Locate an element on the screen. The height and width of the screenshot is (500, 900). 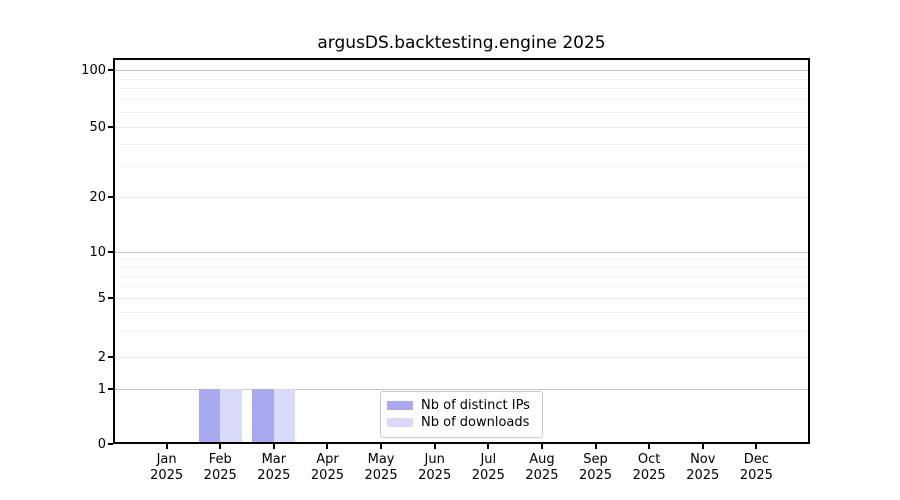
x-tick-label: Jan 2025 is located at coordinates (167, 467).